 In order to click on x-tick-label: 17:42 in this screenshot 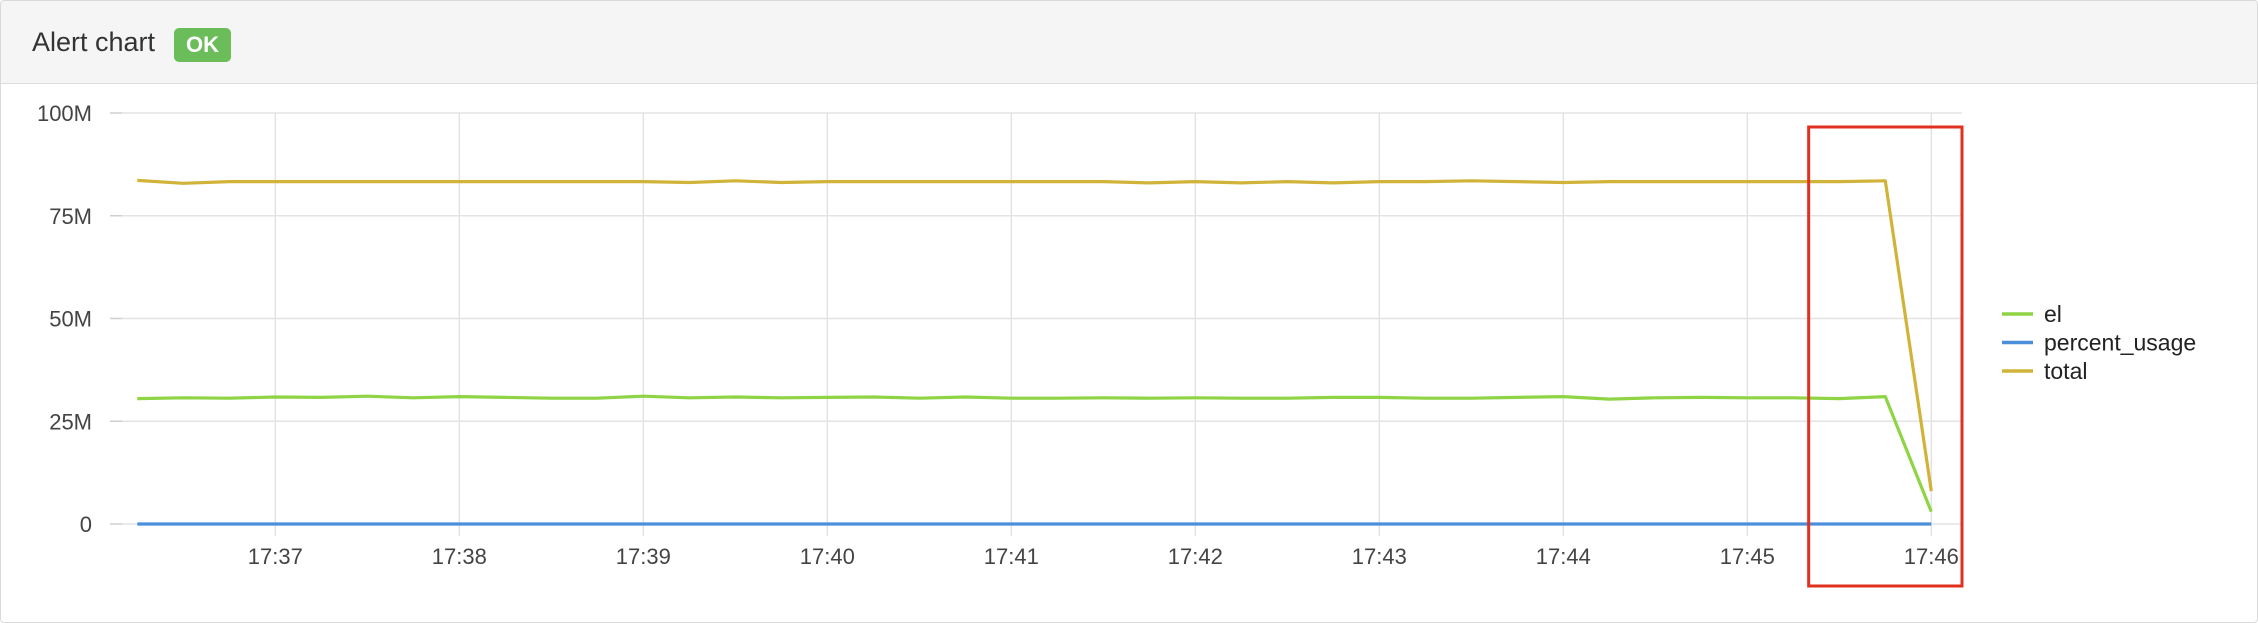, I will do `click(1195, 556)`.